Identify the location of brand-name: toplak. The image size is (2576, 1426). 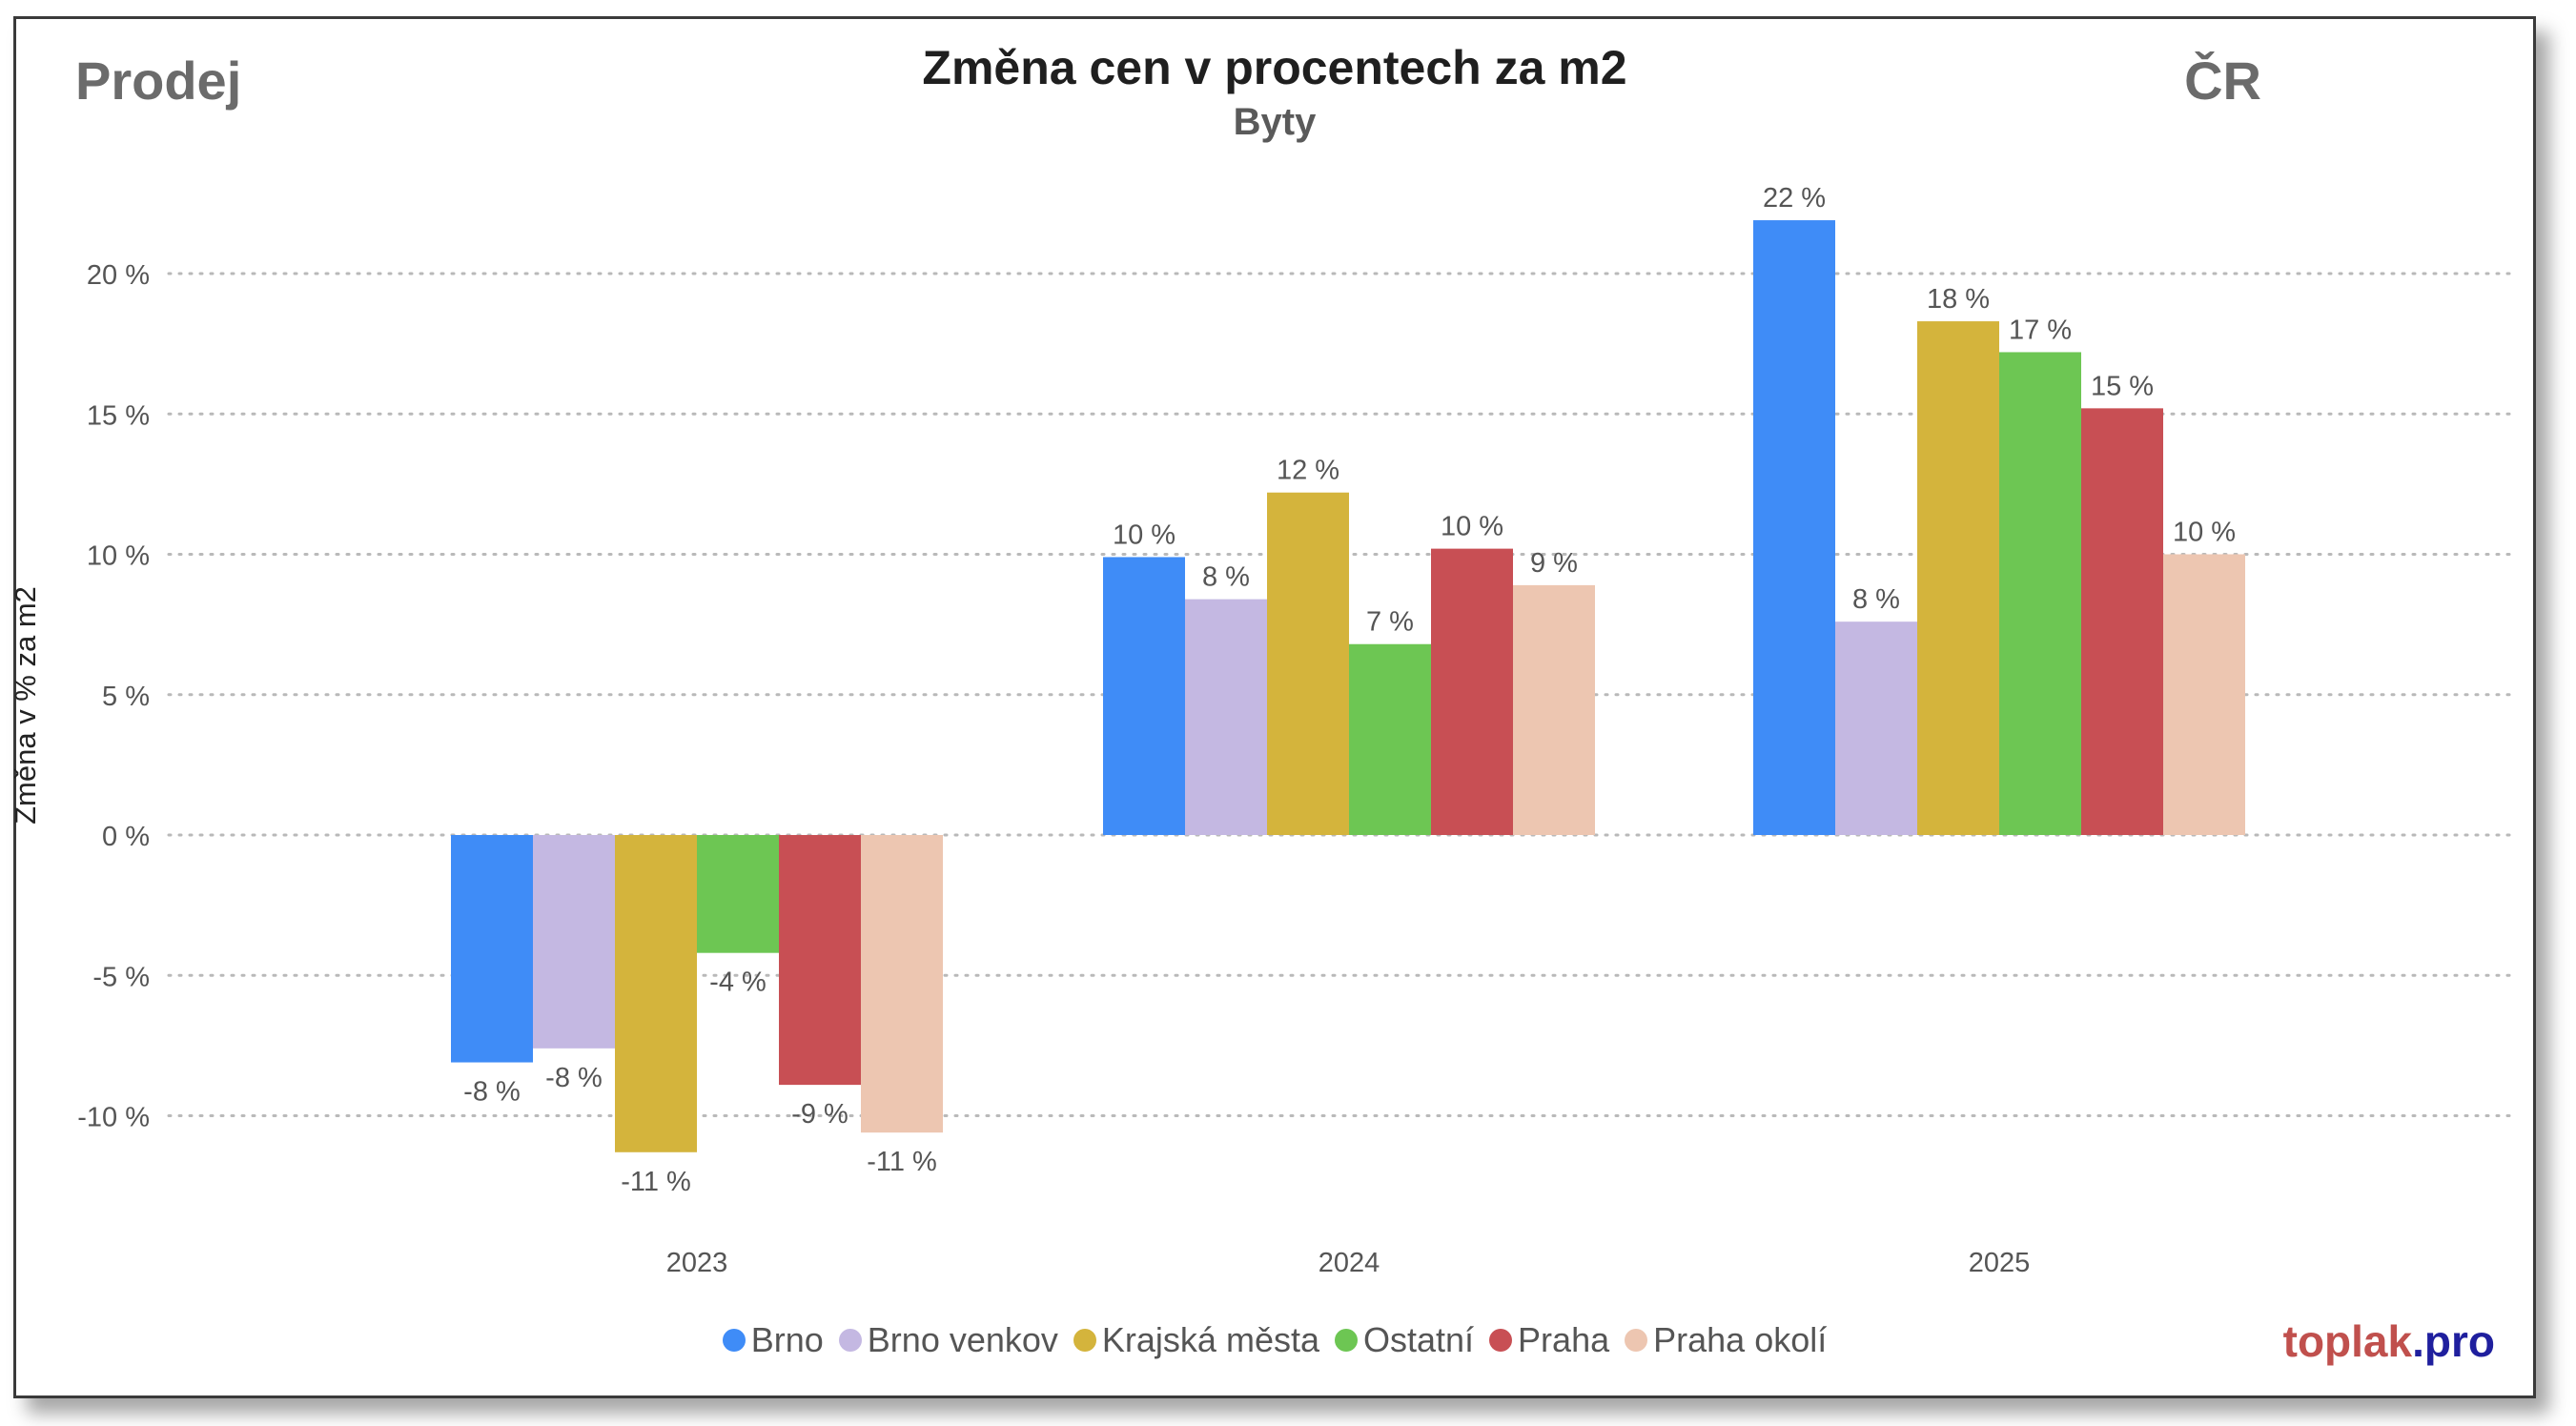
(2347, 1341).